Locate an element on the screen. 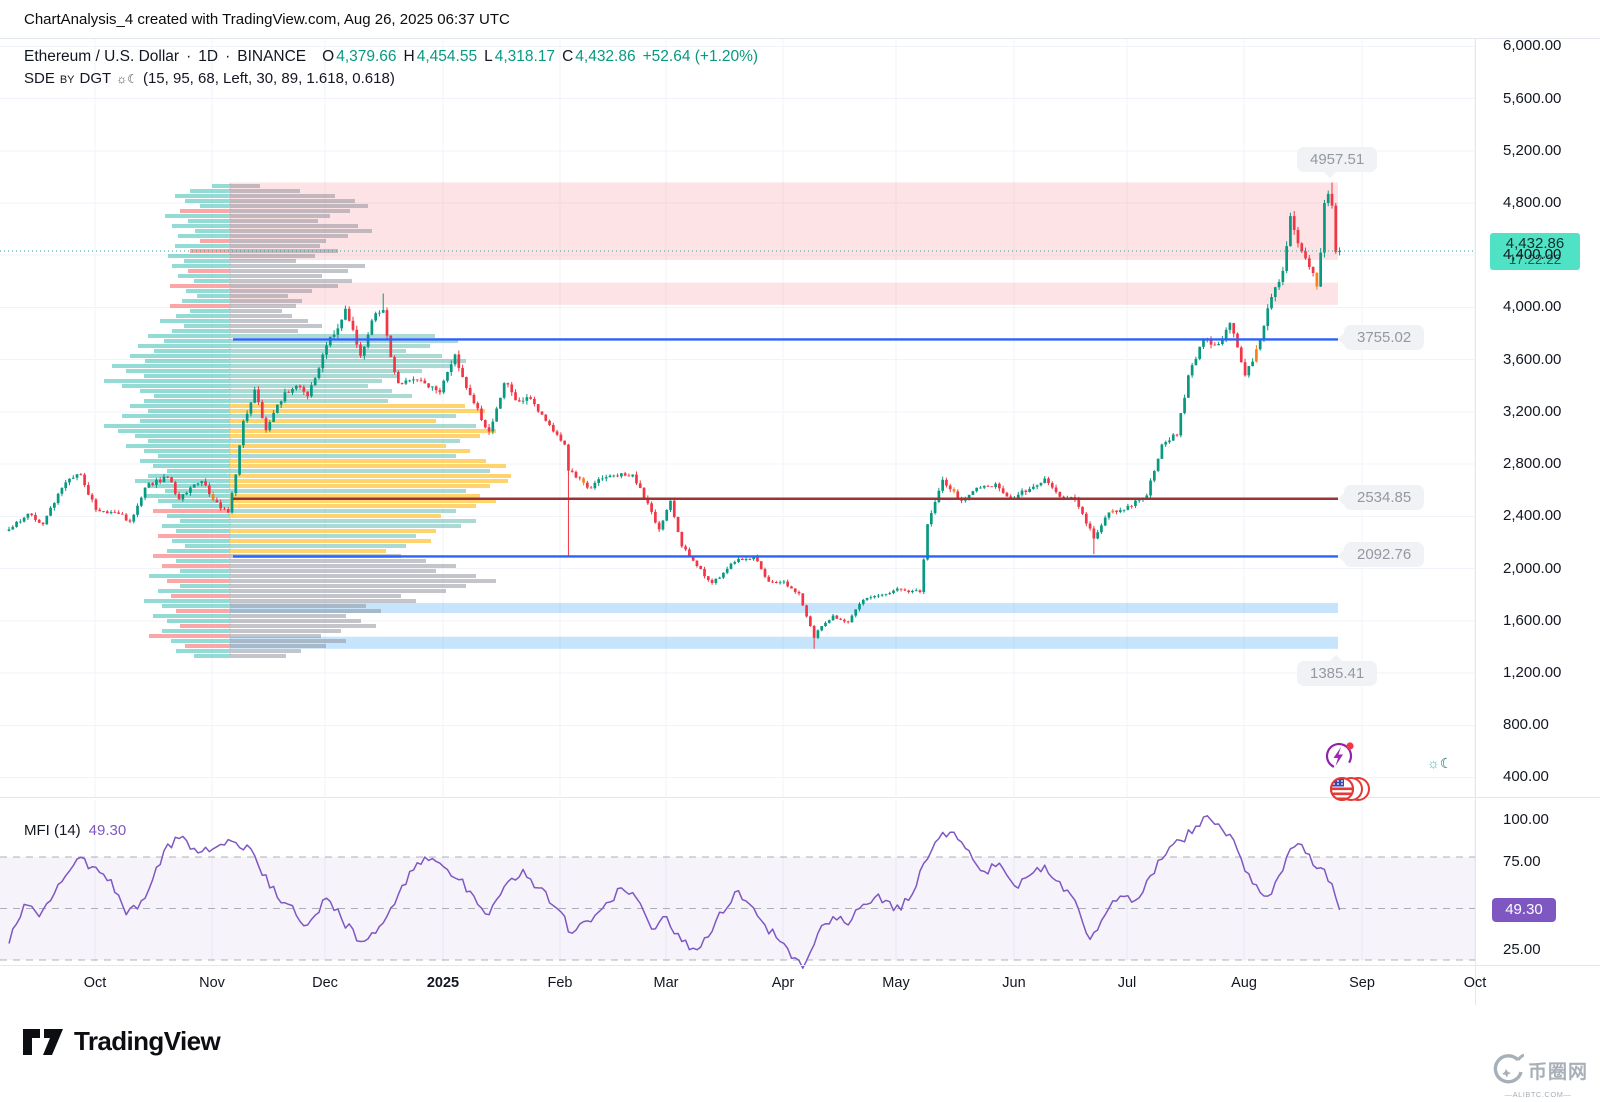  time-axis-label: Apr is located at coordinates (783, 983).